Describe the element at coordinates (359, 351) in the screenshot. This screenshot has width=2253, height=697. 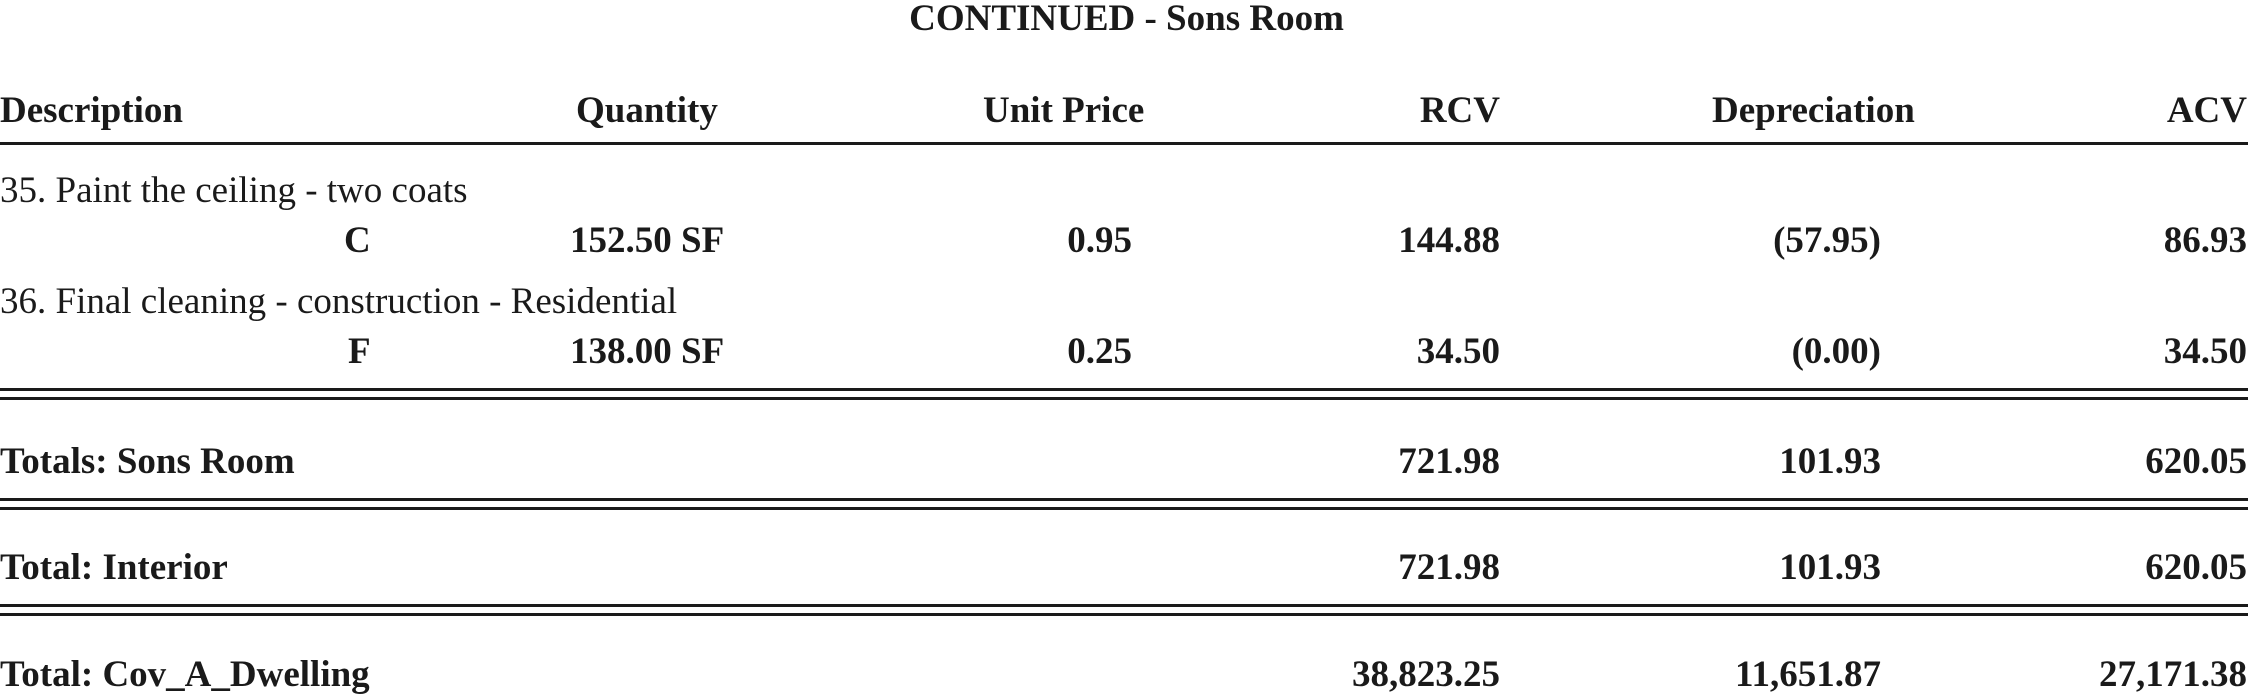
I see `item-code: F` at that location.